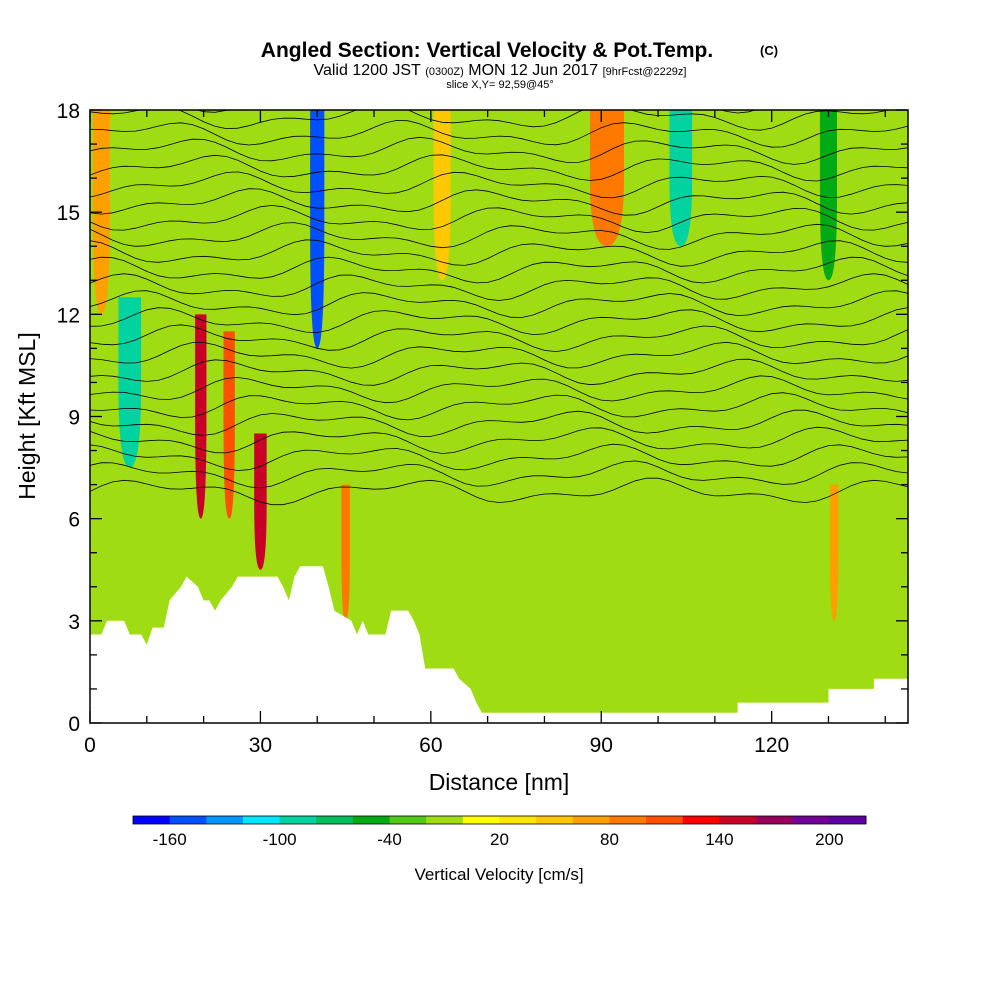 This screenshot has width=1000, height=1000. What do you see at coordinates (74, 520) in the screenshot?
I see `y-tick-label-6: 6` at bounding box center [74, 520].